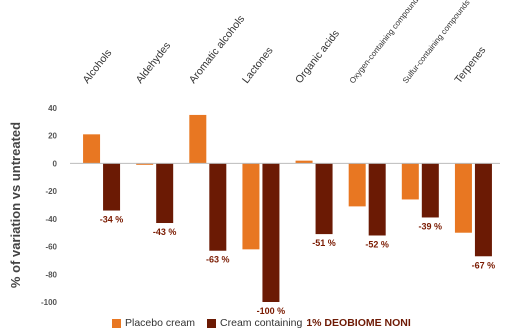  I want to click on legend-label-deobiome-prefix: Cream containing, so click(261, 323).